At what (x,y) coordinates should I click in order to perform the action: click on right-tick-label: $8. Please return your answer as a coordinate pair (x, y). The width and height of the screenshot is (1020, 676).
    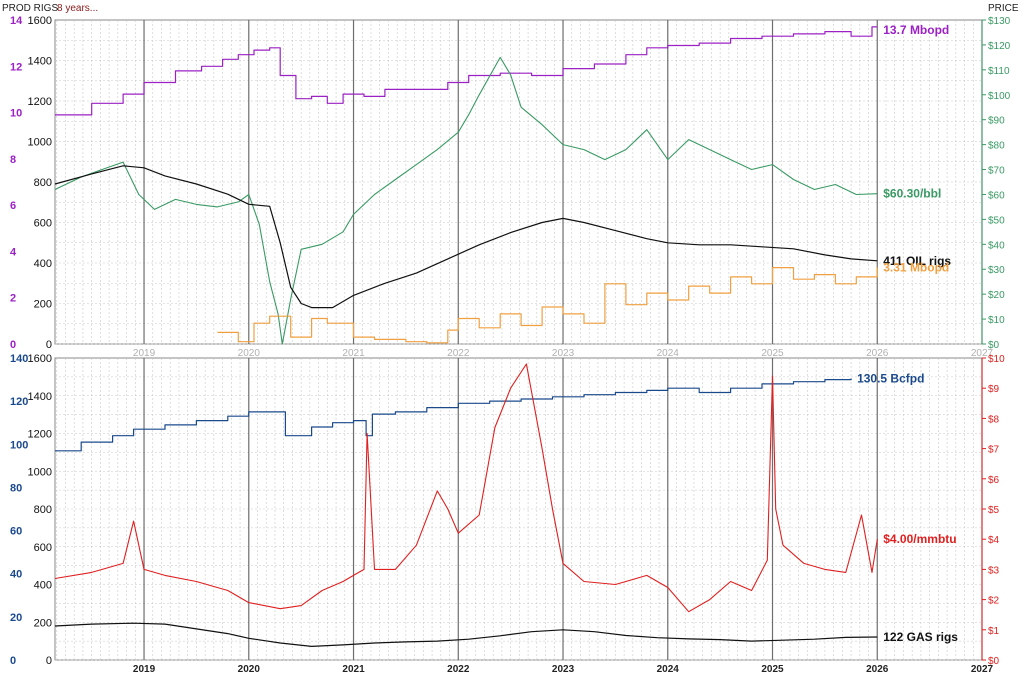
    Looking at the image, I should click on (994, 419).